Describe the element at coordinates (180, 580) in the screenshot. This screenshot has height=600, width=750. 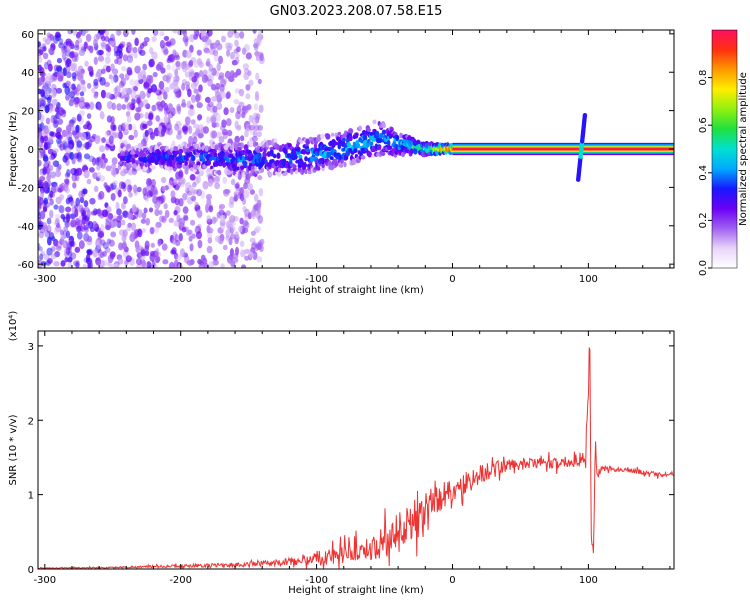
I see `snr-x-tick-label: -200` at that location.